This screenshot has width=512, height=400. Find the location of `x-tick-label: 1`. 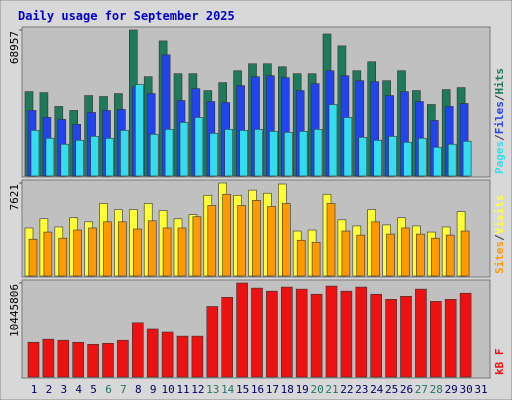

x-tick-label: 1 is located at coordinates (34, 389).